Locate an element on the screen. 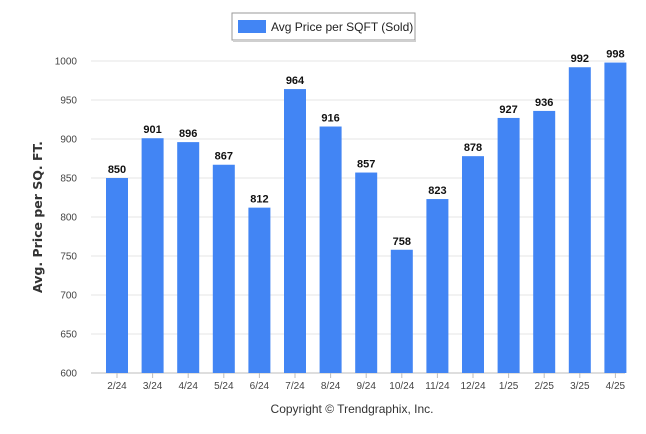 This screenshot has width=646, height=434. y-tick-label: 800 is located at coordinates (68, 218).